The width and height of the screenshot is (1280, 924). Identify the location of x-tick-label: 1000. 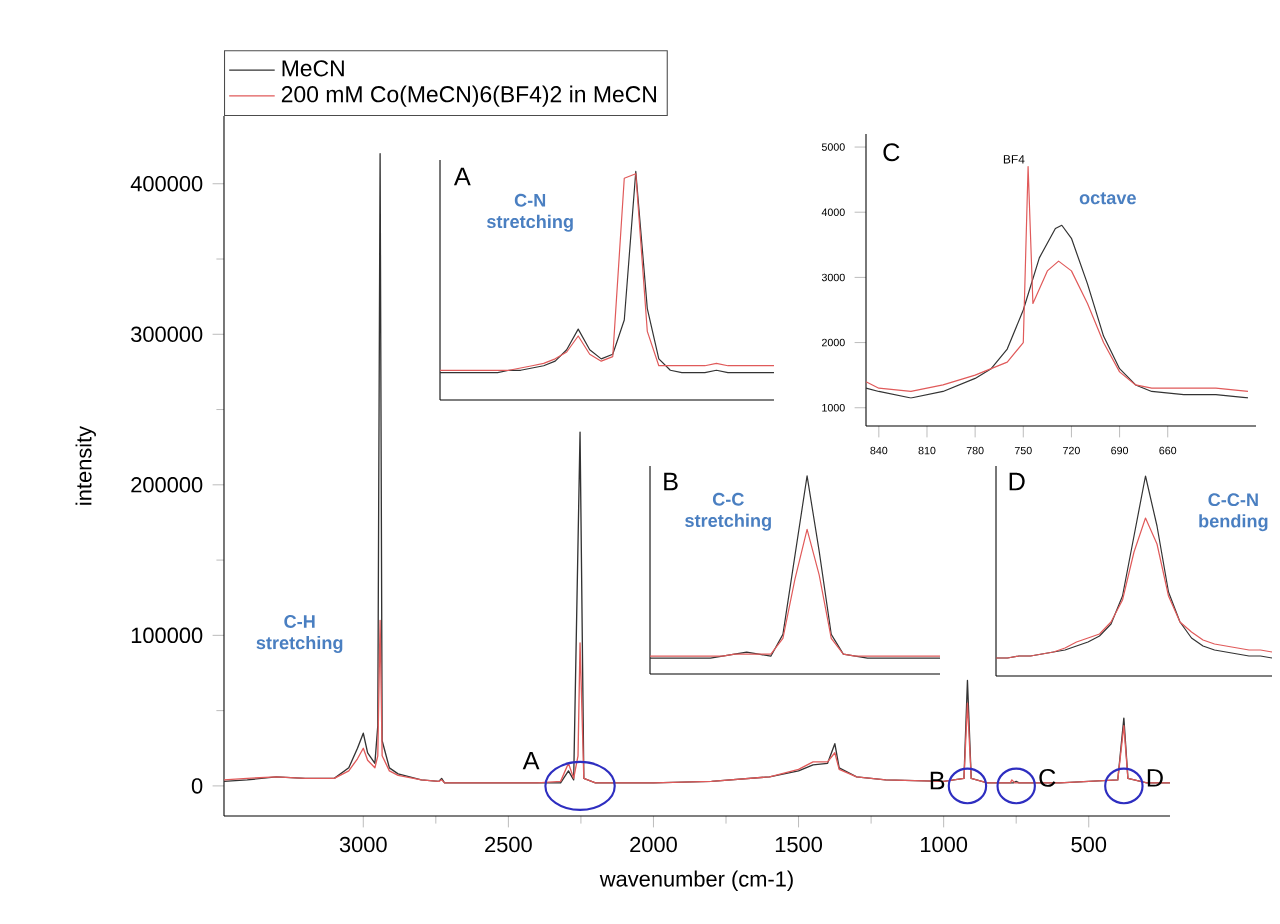
(944, 844).